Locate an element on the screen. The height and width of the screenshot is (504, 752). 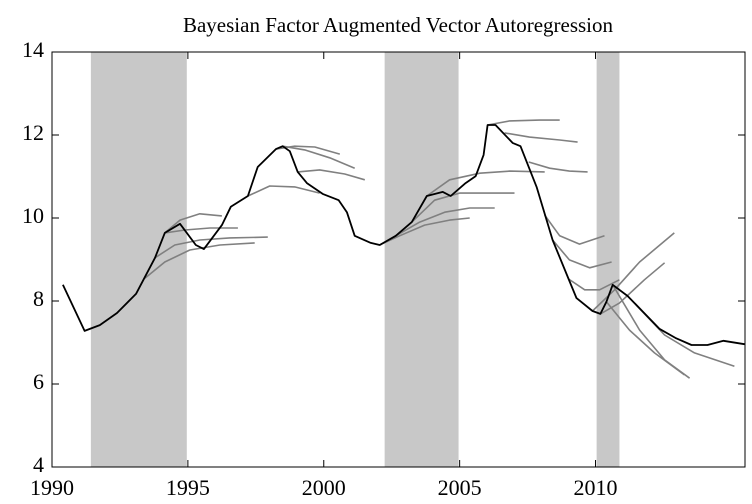
x-tick-label: 1990 is located at coordinates (52, 487).